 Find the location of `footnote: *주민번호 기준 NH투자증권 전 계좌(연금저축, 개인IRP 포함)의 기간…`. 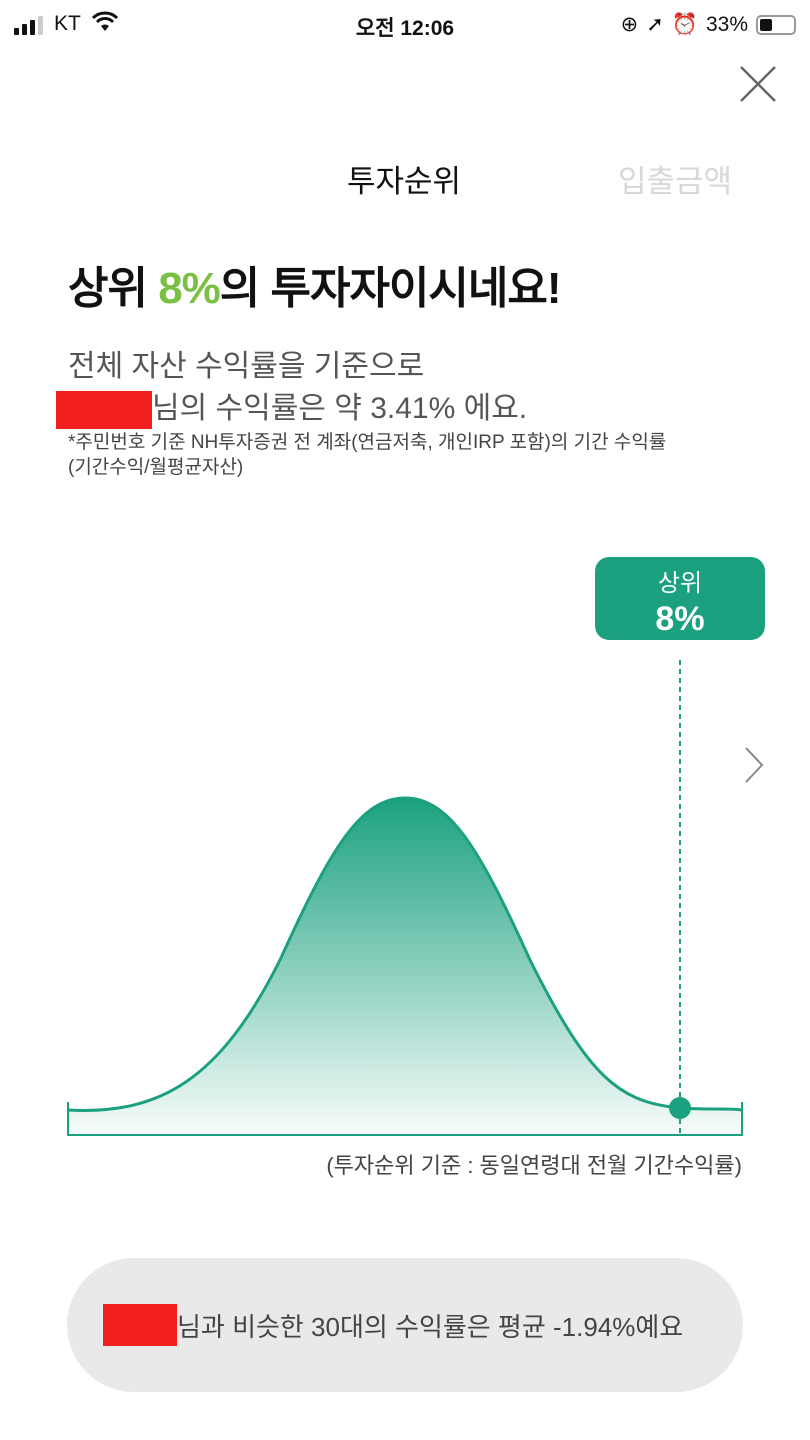

footnote: *주민번호 기준 NH투자증권 전 계좌(연금저축, 개인IRP 포함)의 기간… is located at coordinates (367, 455).